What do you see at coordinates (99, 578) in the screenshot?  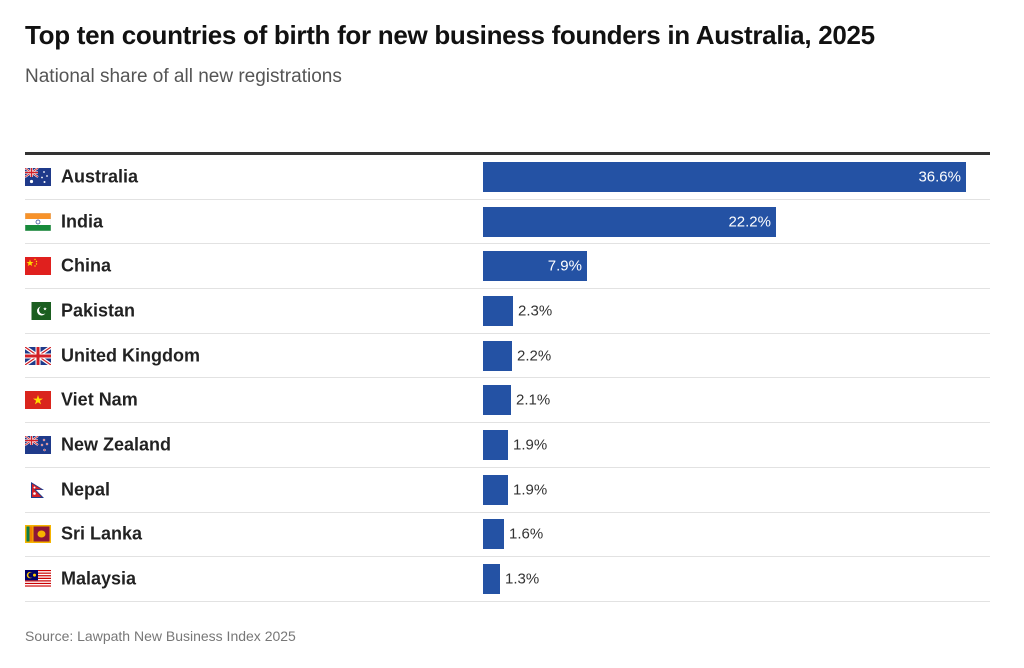 I see `category-label: Malaysia` at bounding box center [99, 578].